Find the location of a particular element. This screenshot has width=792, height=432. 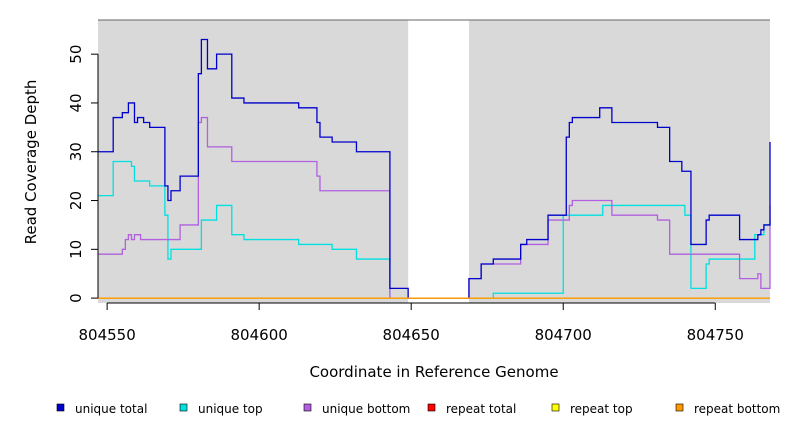

x-tick-label: 804650 is located at coordinates (411, 335).